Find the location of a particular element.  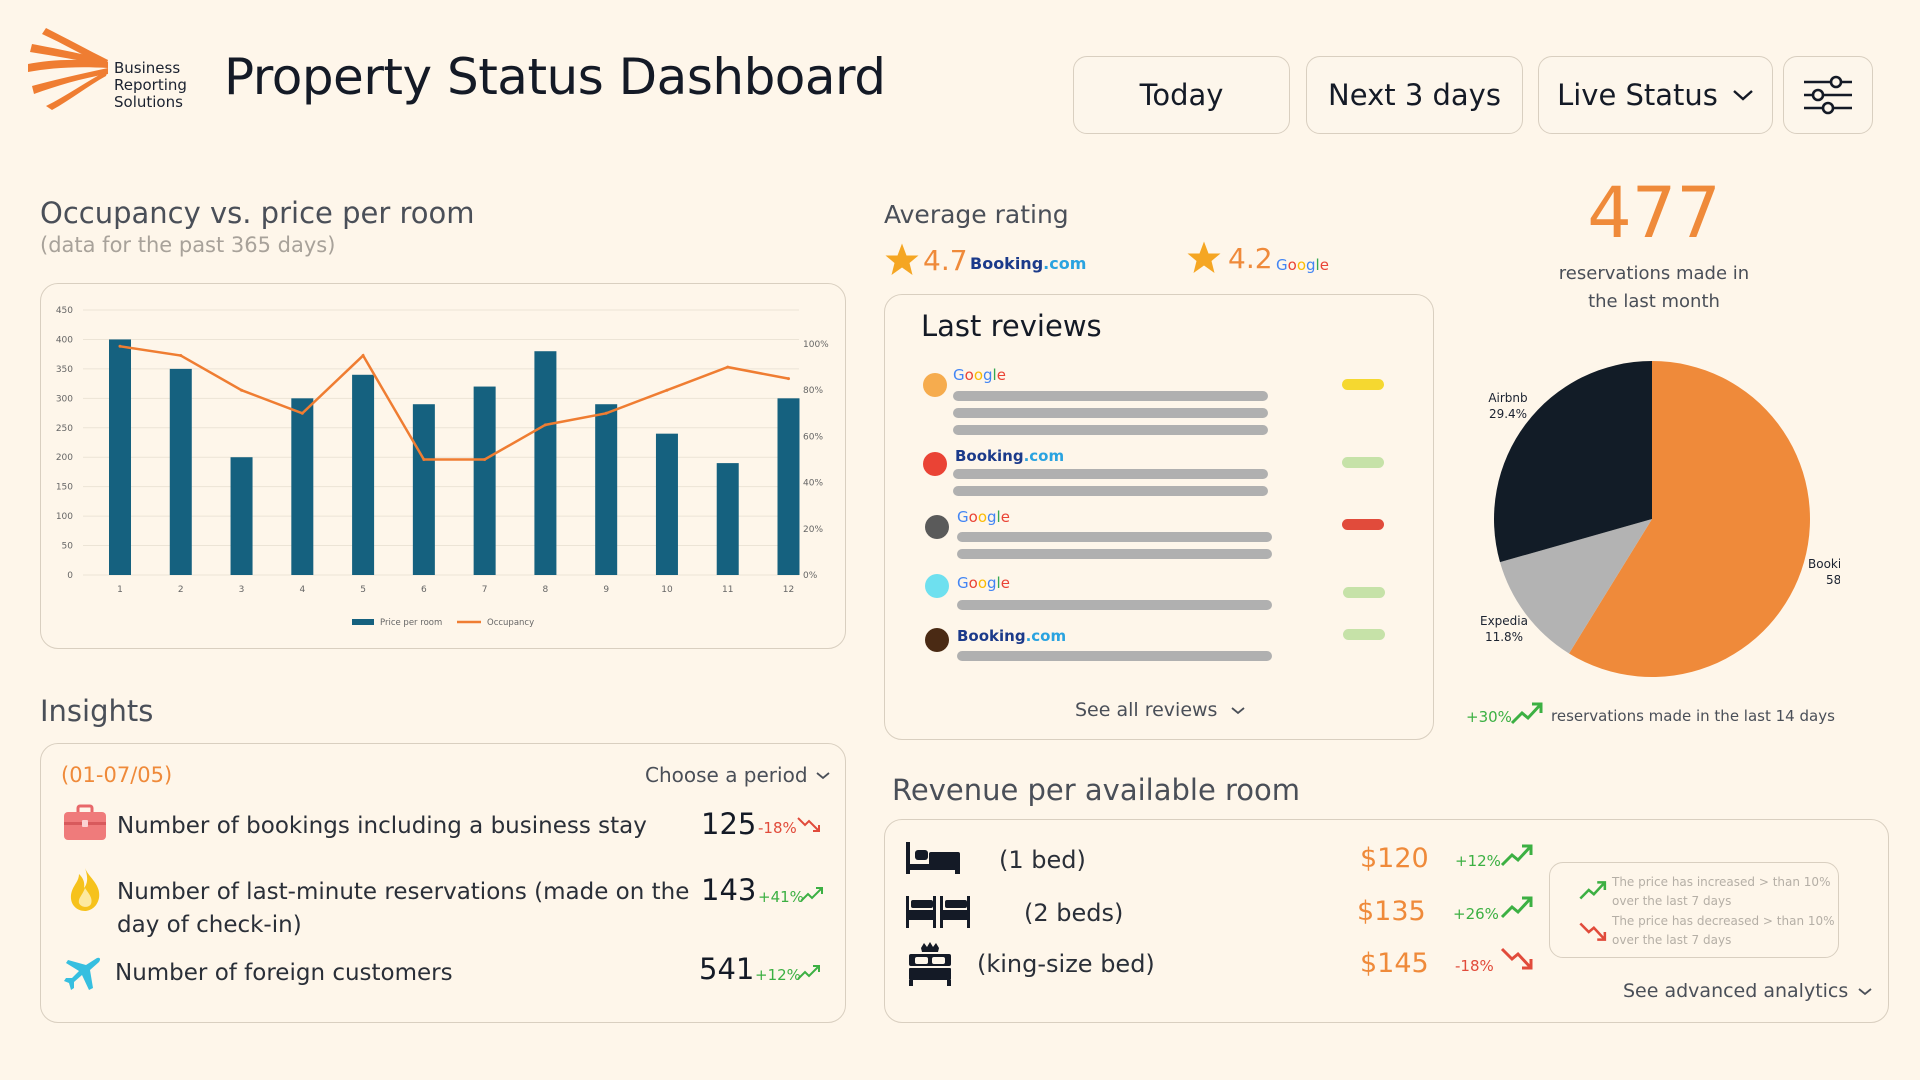

reservations-caption: reservations made in the last month is located at coordinates (1654, 287).